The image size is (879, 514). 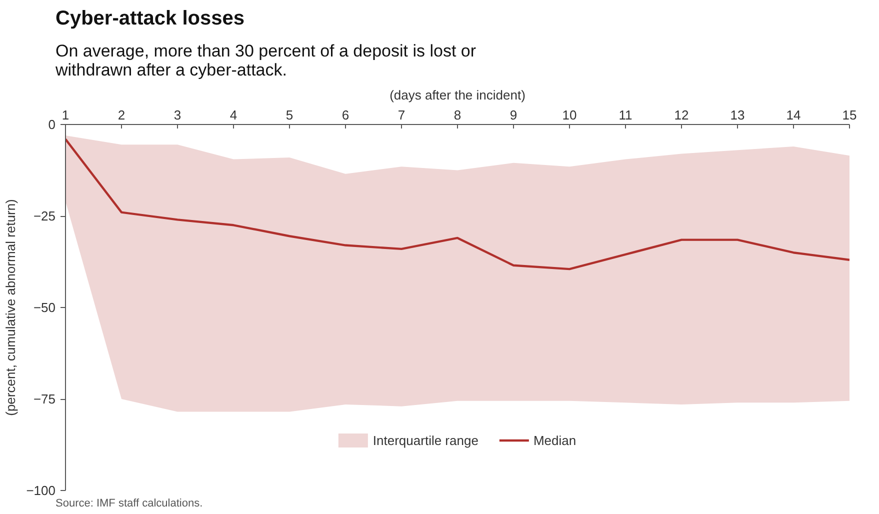 I want to click on x-tick-label: 4, so click(x=234, y=115).